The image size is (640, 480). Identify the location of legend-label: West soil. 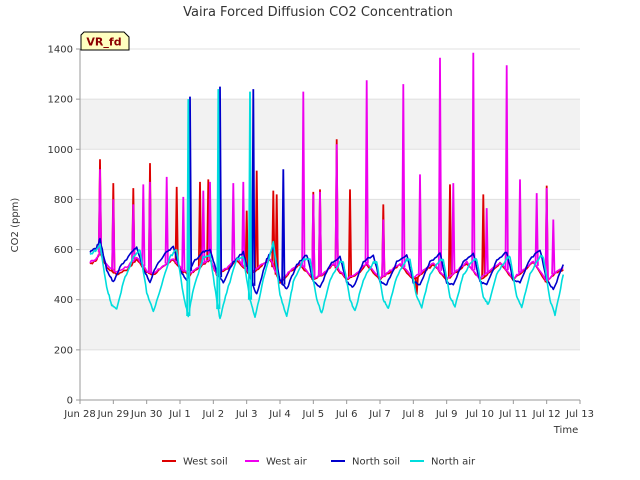
(205, 462).